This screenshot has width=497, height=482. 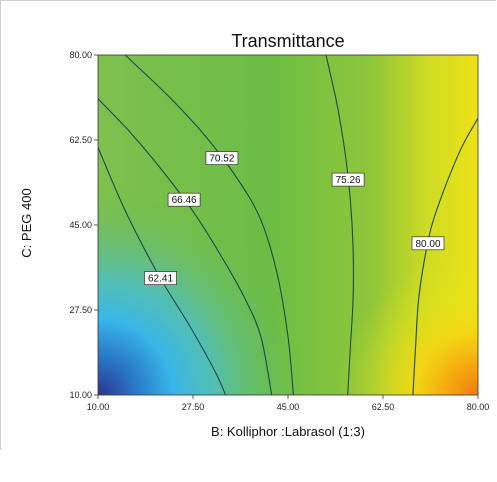 What do you see at coordinates (478, 407) in the screenshot?
I see `x-tick-label: 80.00` at bounding box center [478, 407].